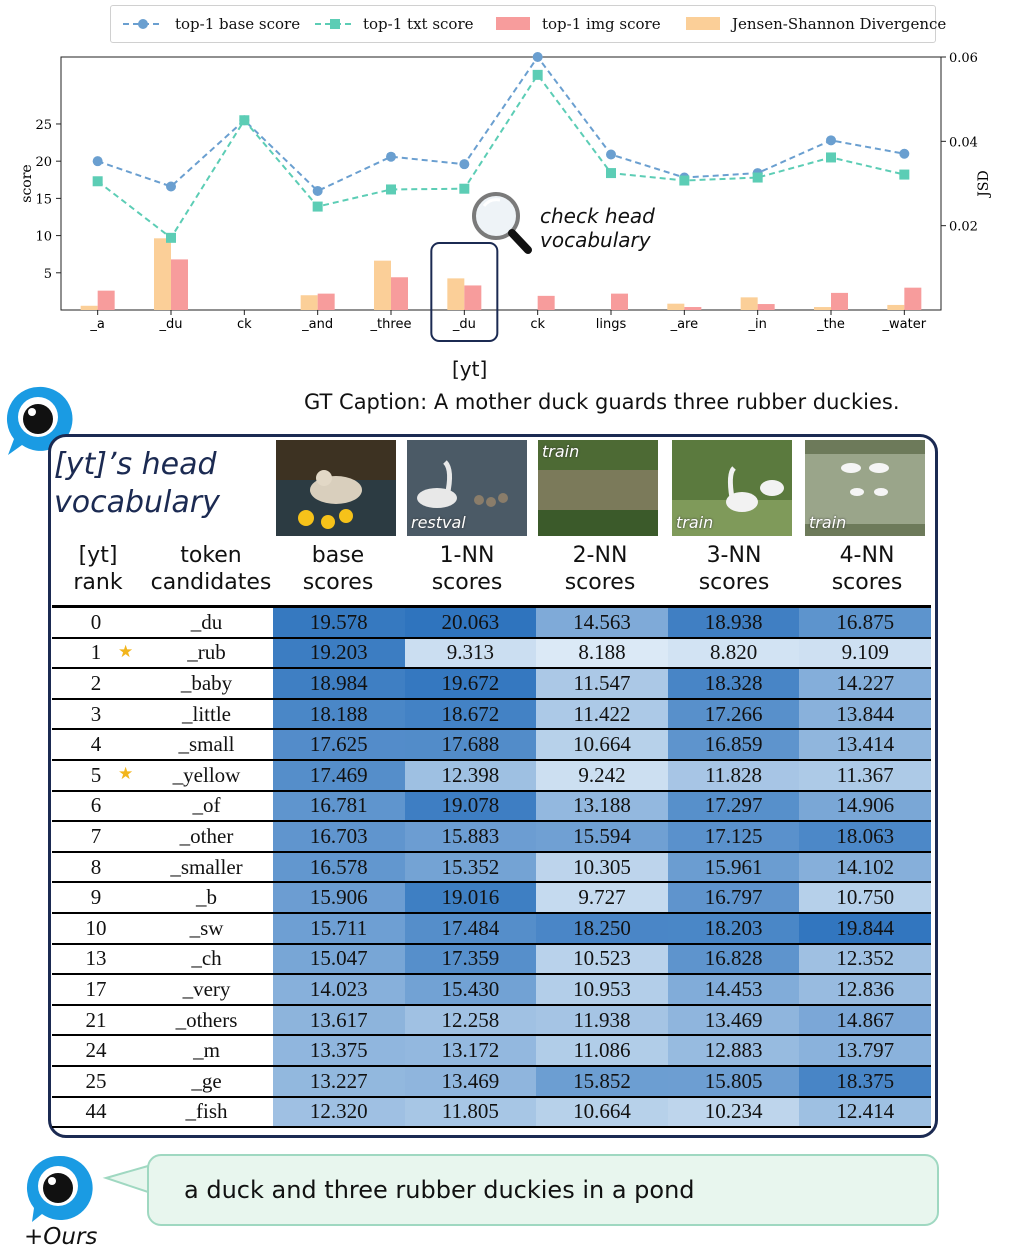  I want to click on table-row: 0 _du 19.578 20.063 14.563 18.938 16.875, so click(491, 621).